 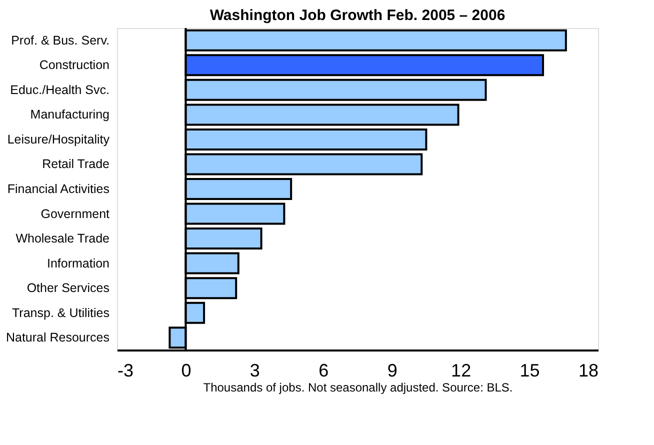 What do you see at coordinates (392, 370) in the screenshot?
I see `x-tick-label: 9` at bounding box center [392, 370].